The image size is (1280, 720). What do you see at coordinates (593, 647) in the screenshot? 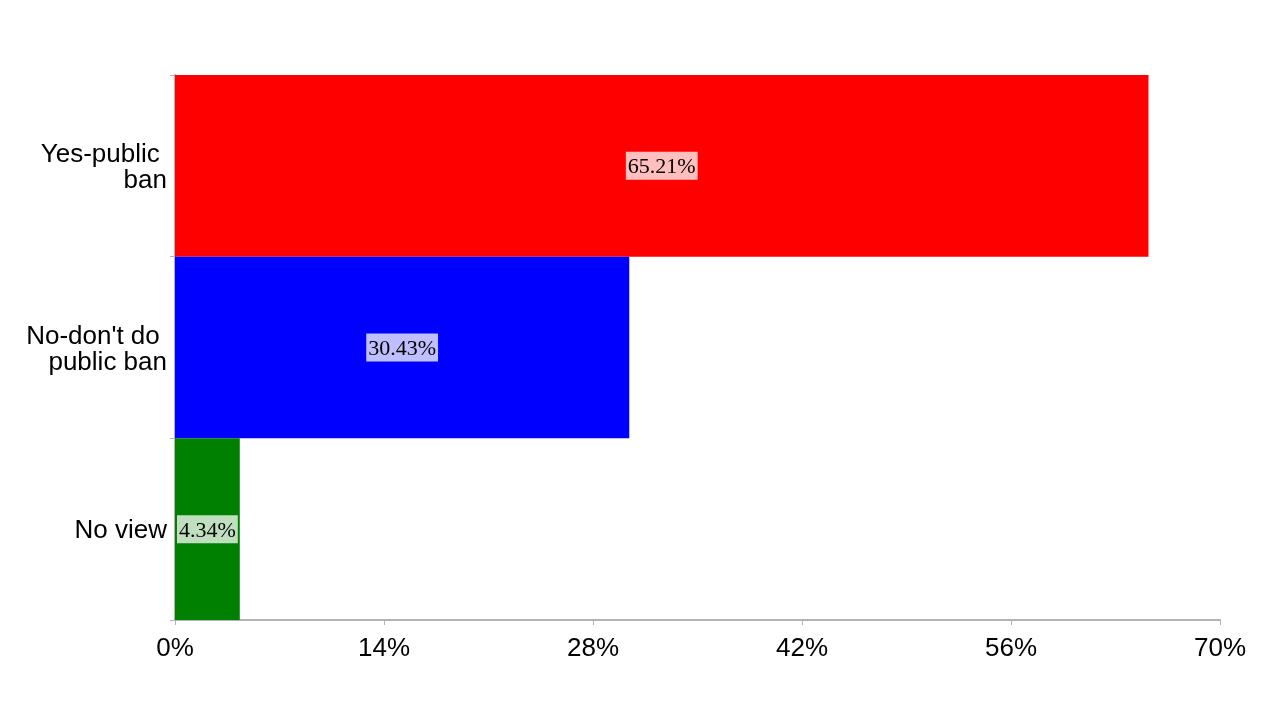
I see `x-tick-label: 28%` at bounding box center [593, 647].